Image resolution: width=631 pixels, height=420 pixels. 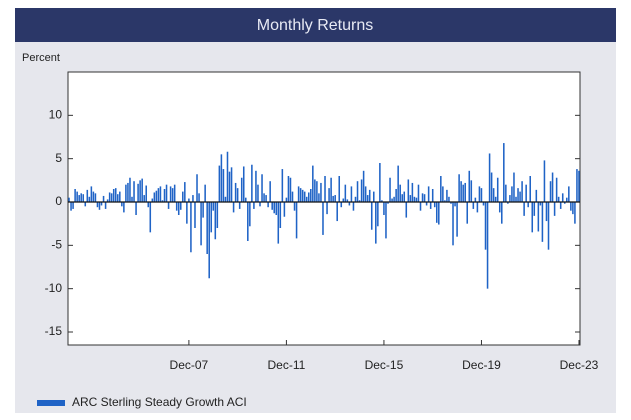 What do you see at coordinates (54, 331) in the screenshot?
I see `y-tick-label: -15` at bounding box center [54, 331].